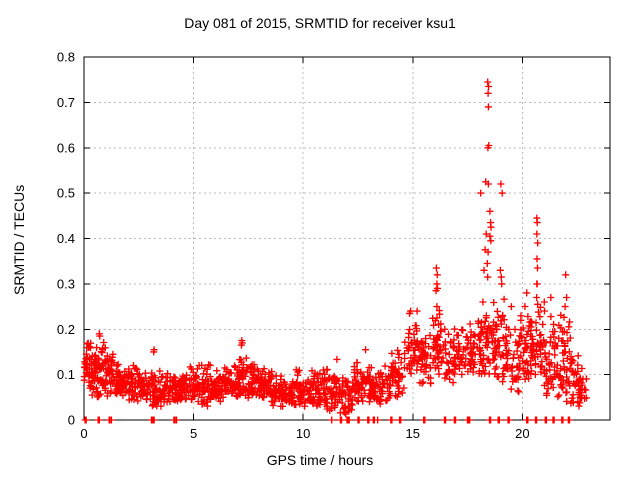  What do you see at coordinates (193, 433) in the screenshot?
I see `svg-text: 5` at bounding box center [193, 433].